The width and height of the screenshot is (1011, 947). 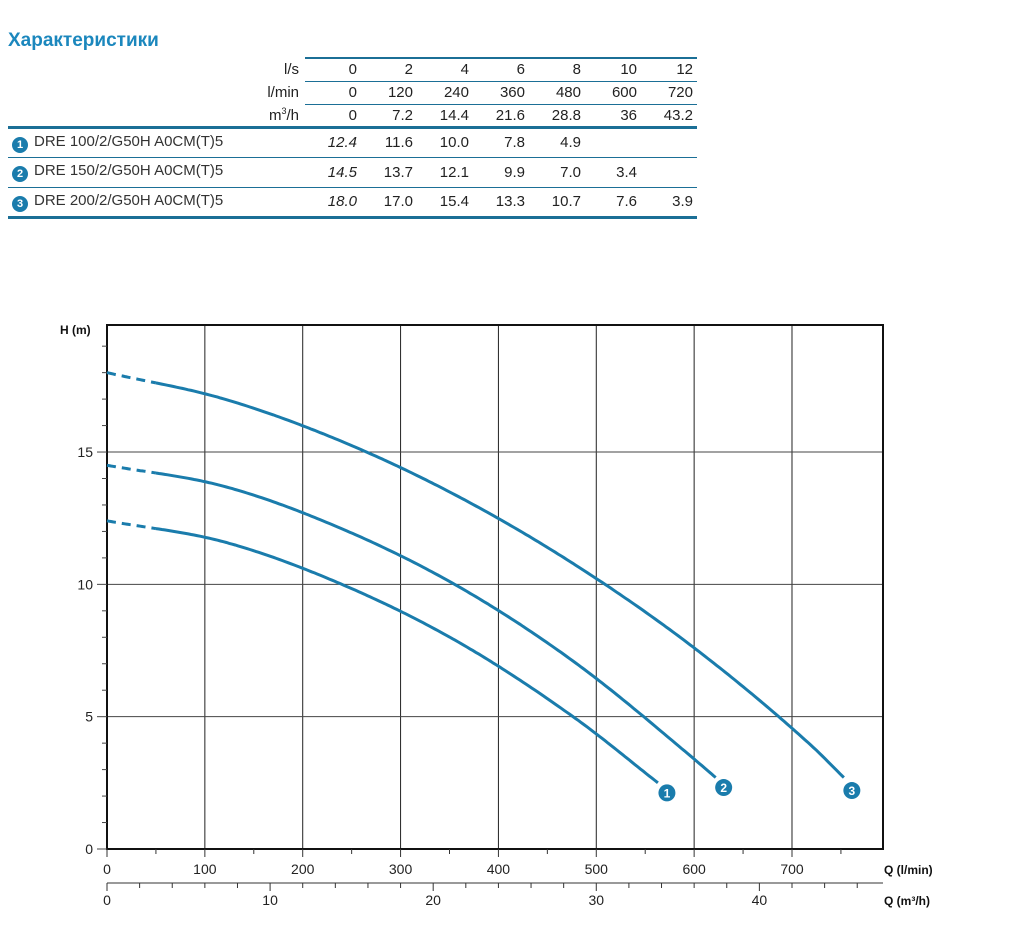 I want to click on y-axis-label: H (m), so click(x=75, y=330).